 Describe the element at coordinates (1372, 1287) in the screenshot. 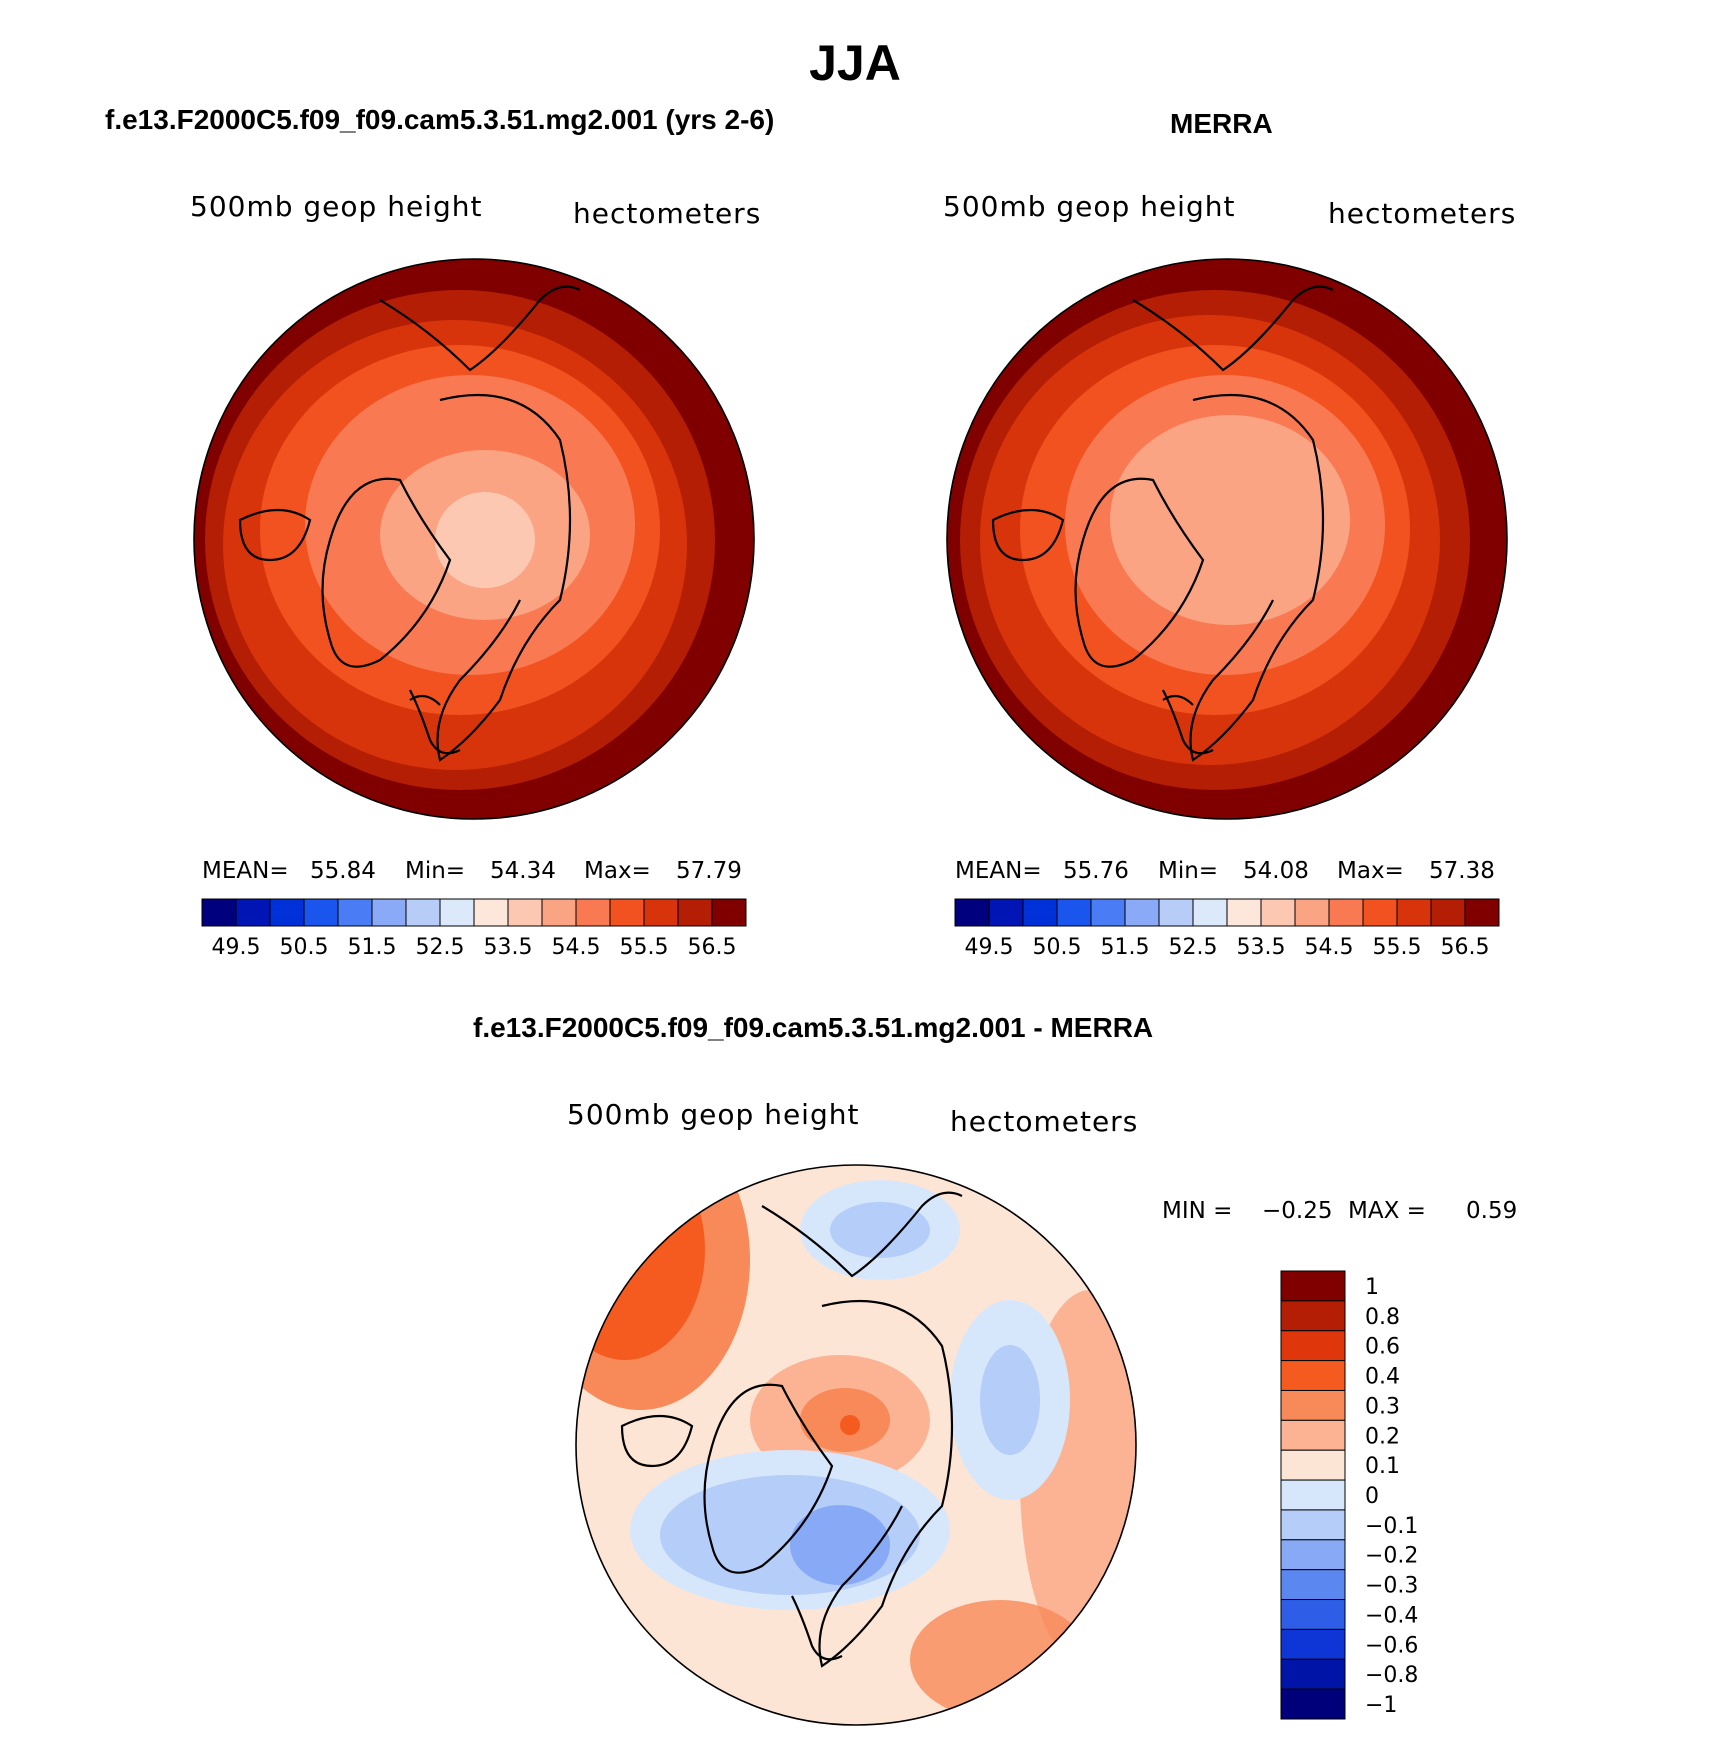

I see `diff-colorbar-tick: 1` at that location.